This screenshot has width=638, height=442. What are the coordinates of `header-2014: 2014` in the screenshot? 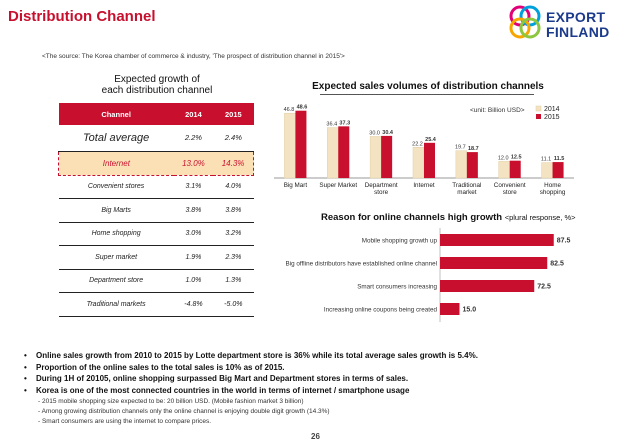 It's located at (193, 114).